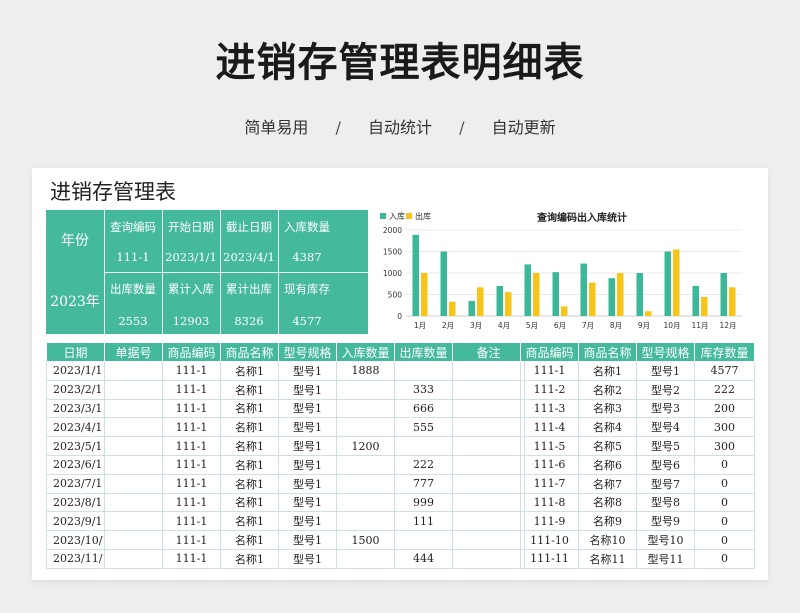 The width and height of the screenshot is (800, 613). I want to click on table-cell: 333, so click(423, 389).